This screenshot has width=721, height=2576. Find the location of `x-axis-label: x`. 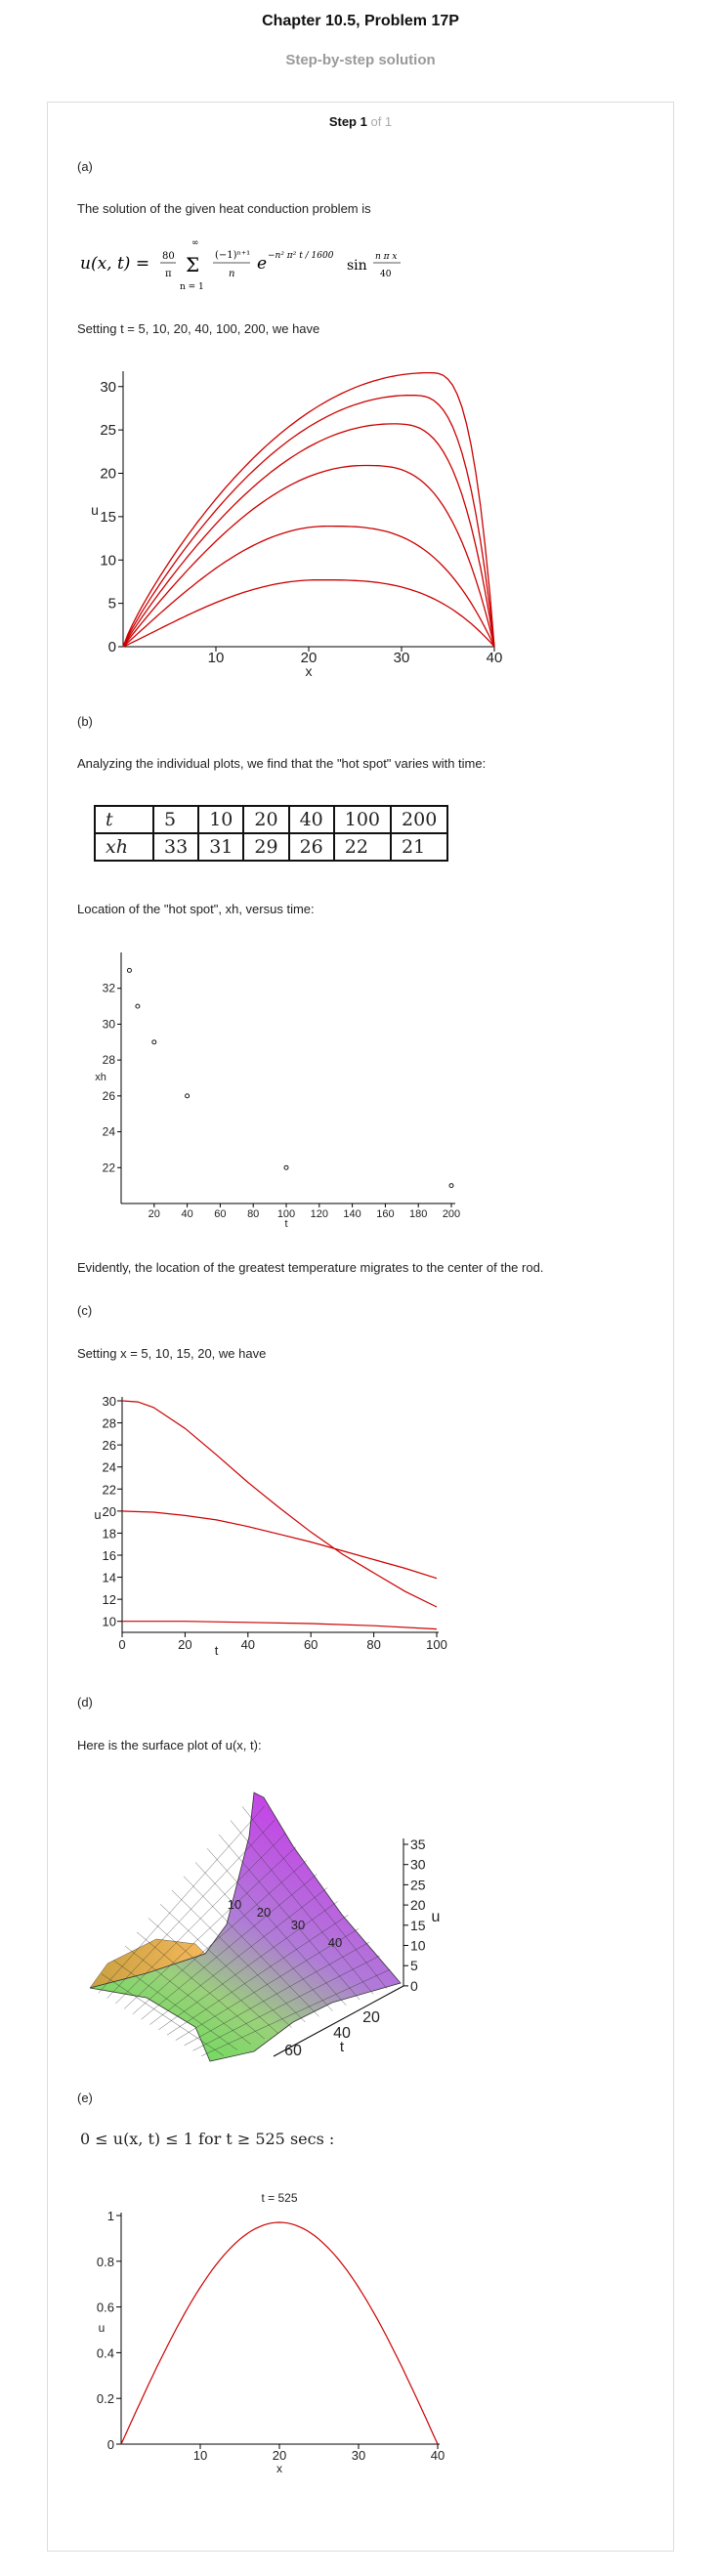

x-axis-label: x is located at coordinates (309, 671).